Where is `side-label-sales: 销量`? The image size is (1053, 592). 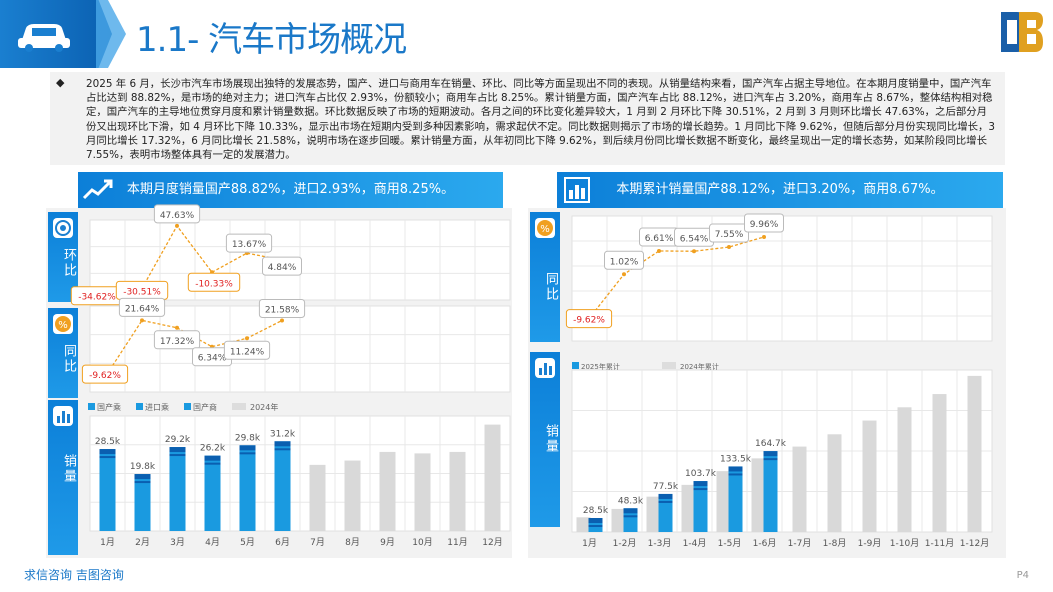
side-label-sales: 销量 is located at coordinates (68, 469).